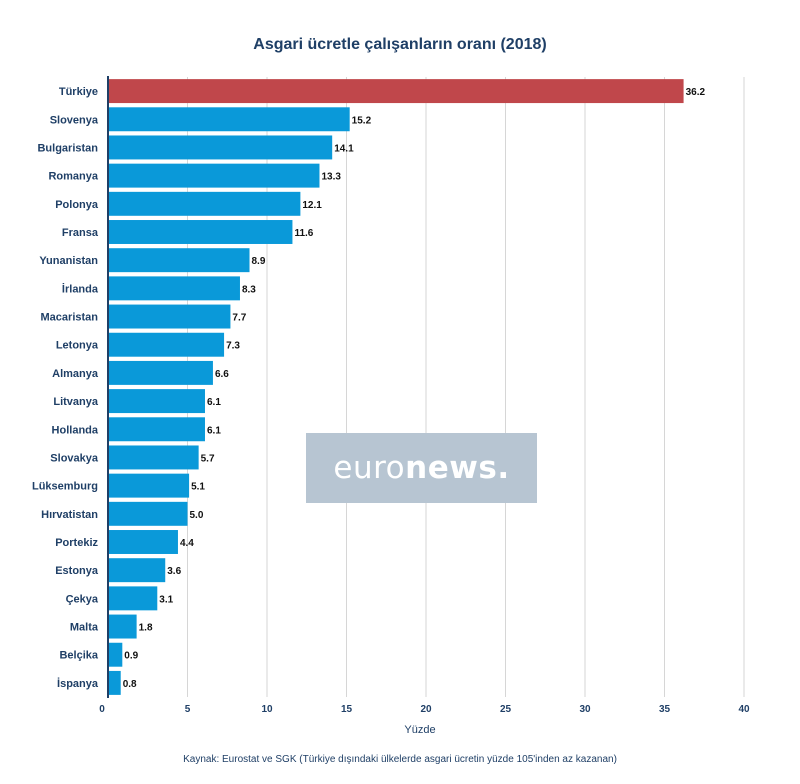 Image resolution: width=800 pixels, height=784 pixels. What do you see at coordinates (696, 92) in the screenshot?
I see `value-label: 36.2` at bounding box center [696, 92].